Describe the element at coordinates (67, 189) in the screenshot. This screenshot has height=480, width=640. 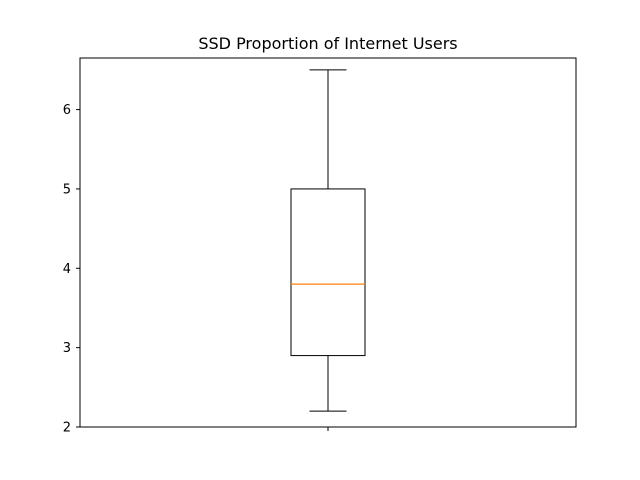
I see `y-tick-label: 5` at that location.